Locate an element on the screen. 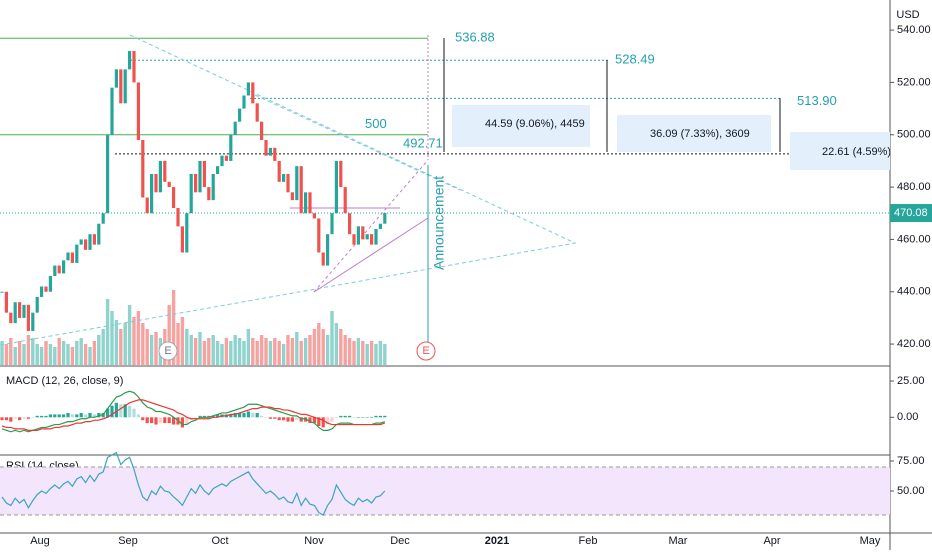 This screenshot has width=932, height=555. rsi-line is located at coordinates (193, 483).